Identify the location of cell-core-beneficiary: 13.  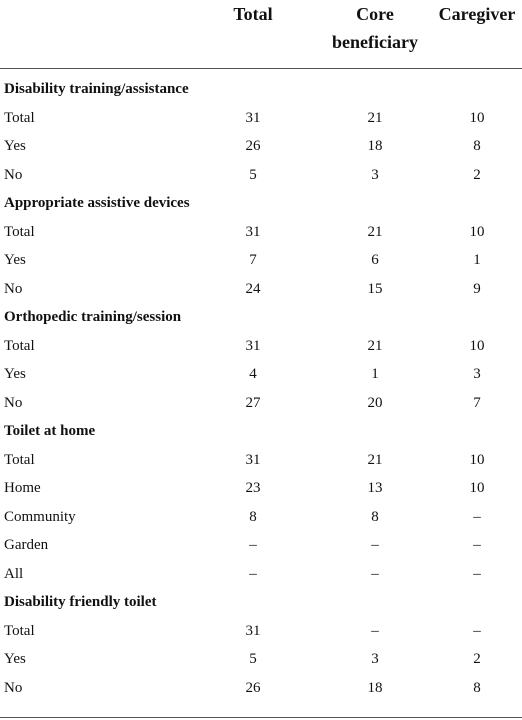
(375, 488).